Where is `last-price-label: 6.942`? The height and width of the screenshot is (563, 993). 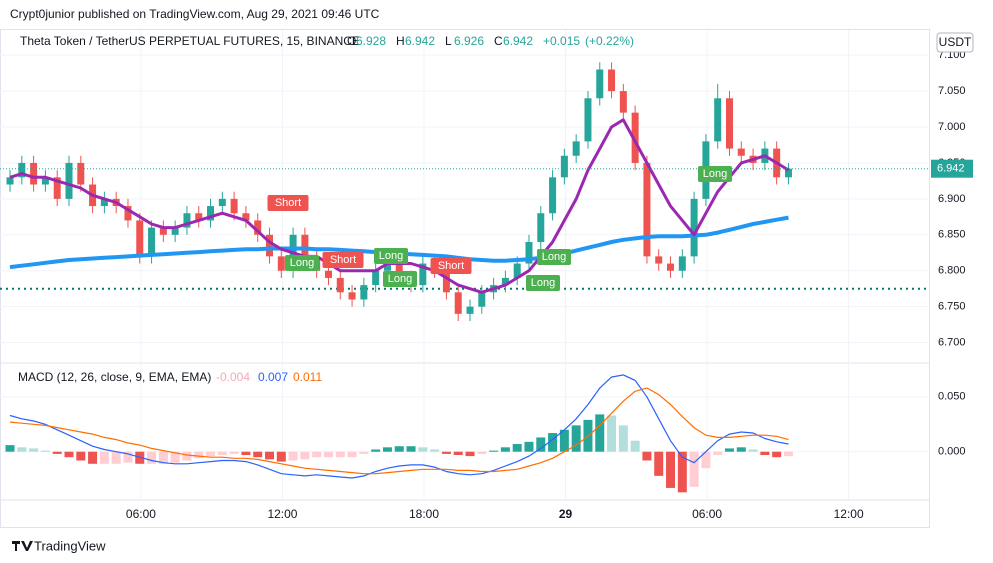
last-price-label: 6.942 is located at coordinates (951, 169).